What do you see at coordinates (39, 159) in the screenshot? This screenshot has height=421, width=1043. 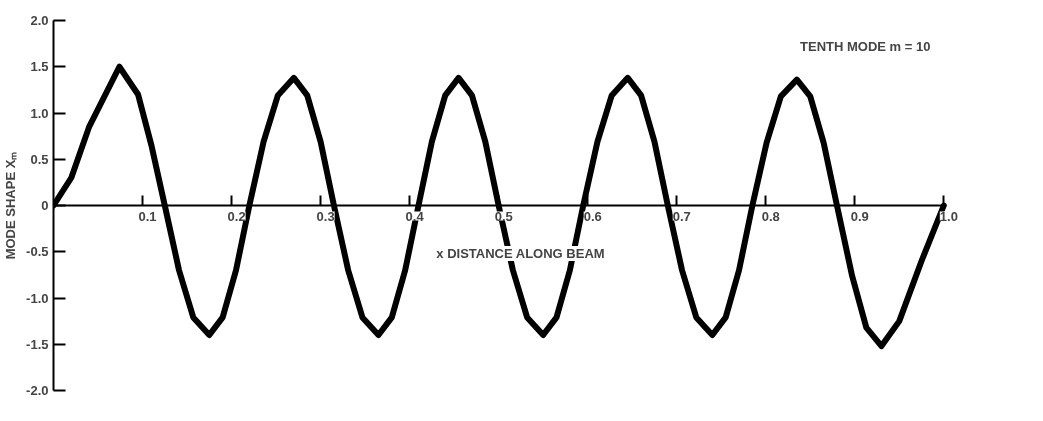 I see `y-tick-label: 0.5` at bounding box center [39, 159].